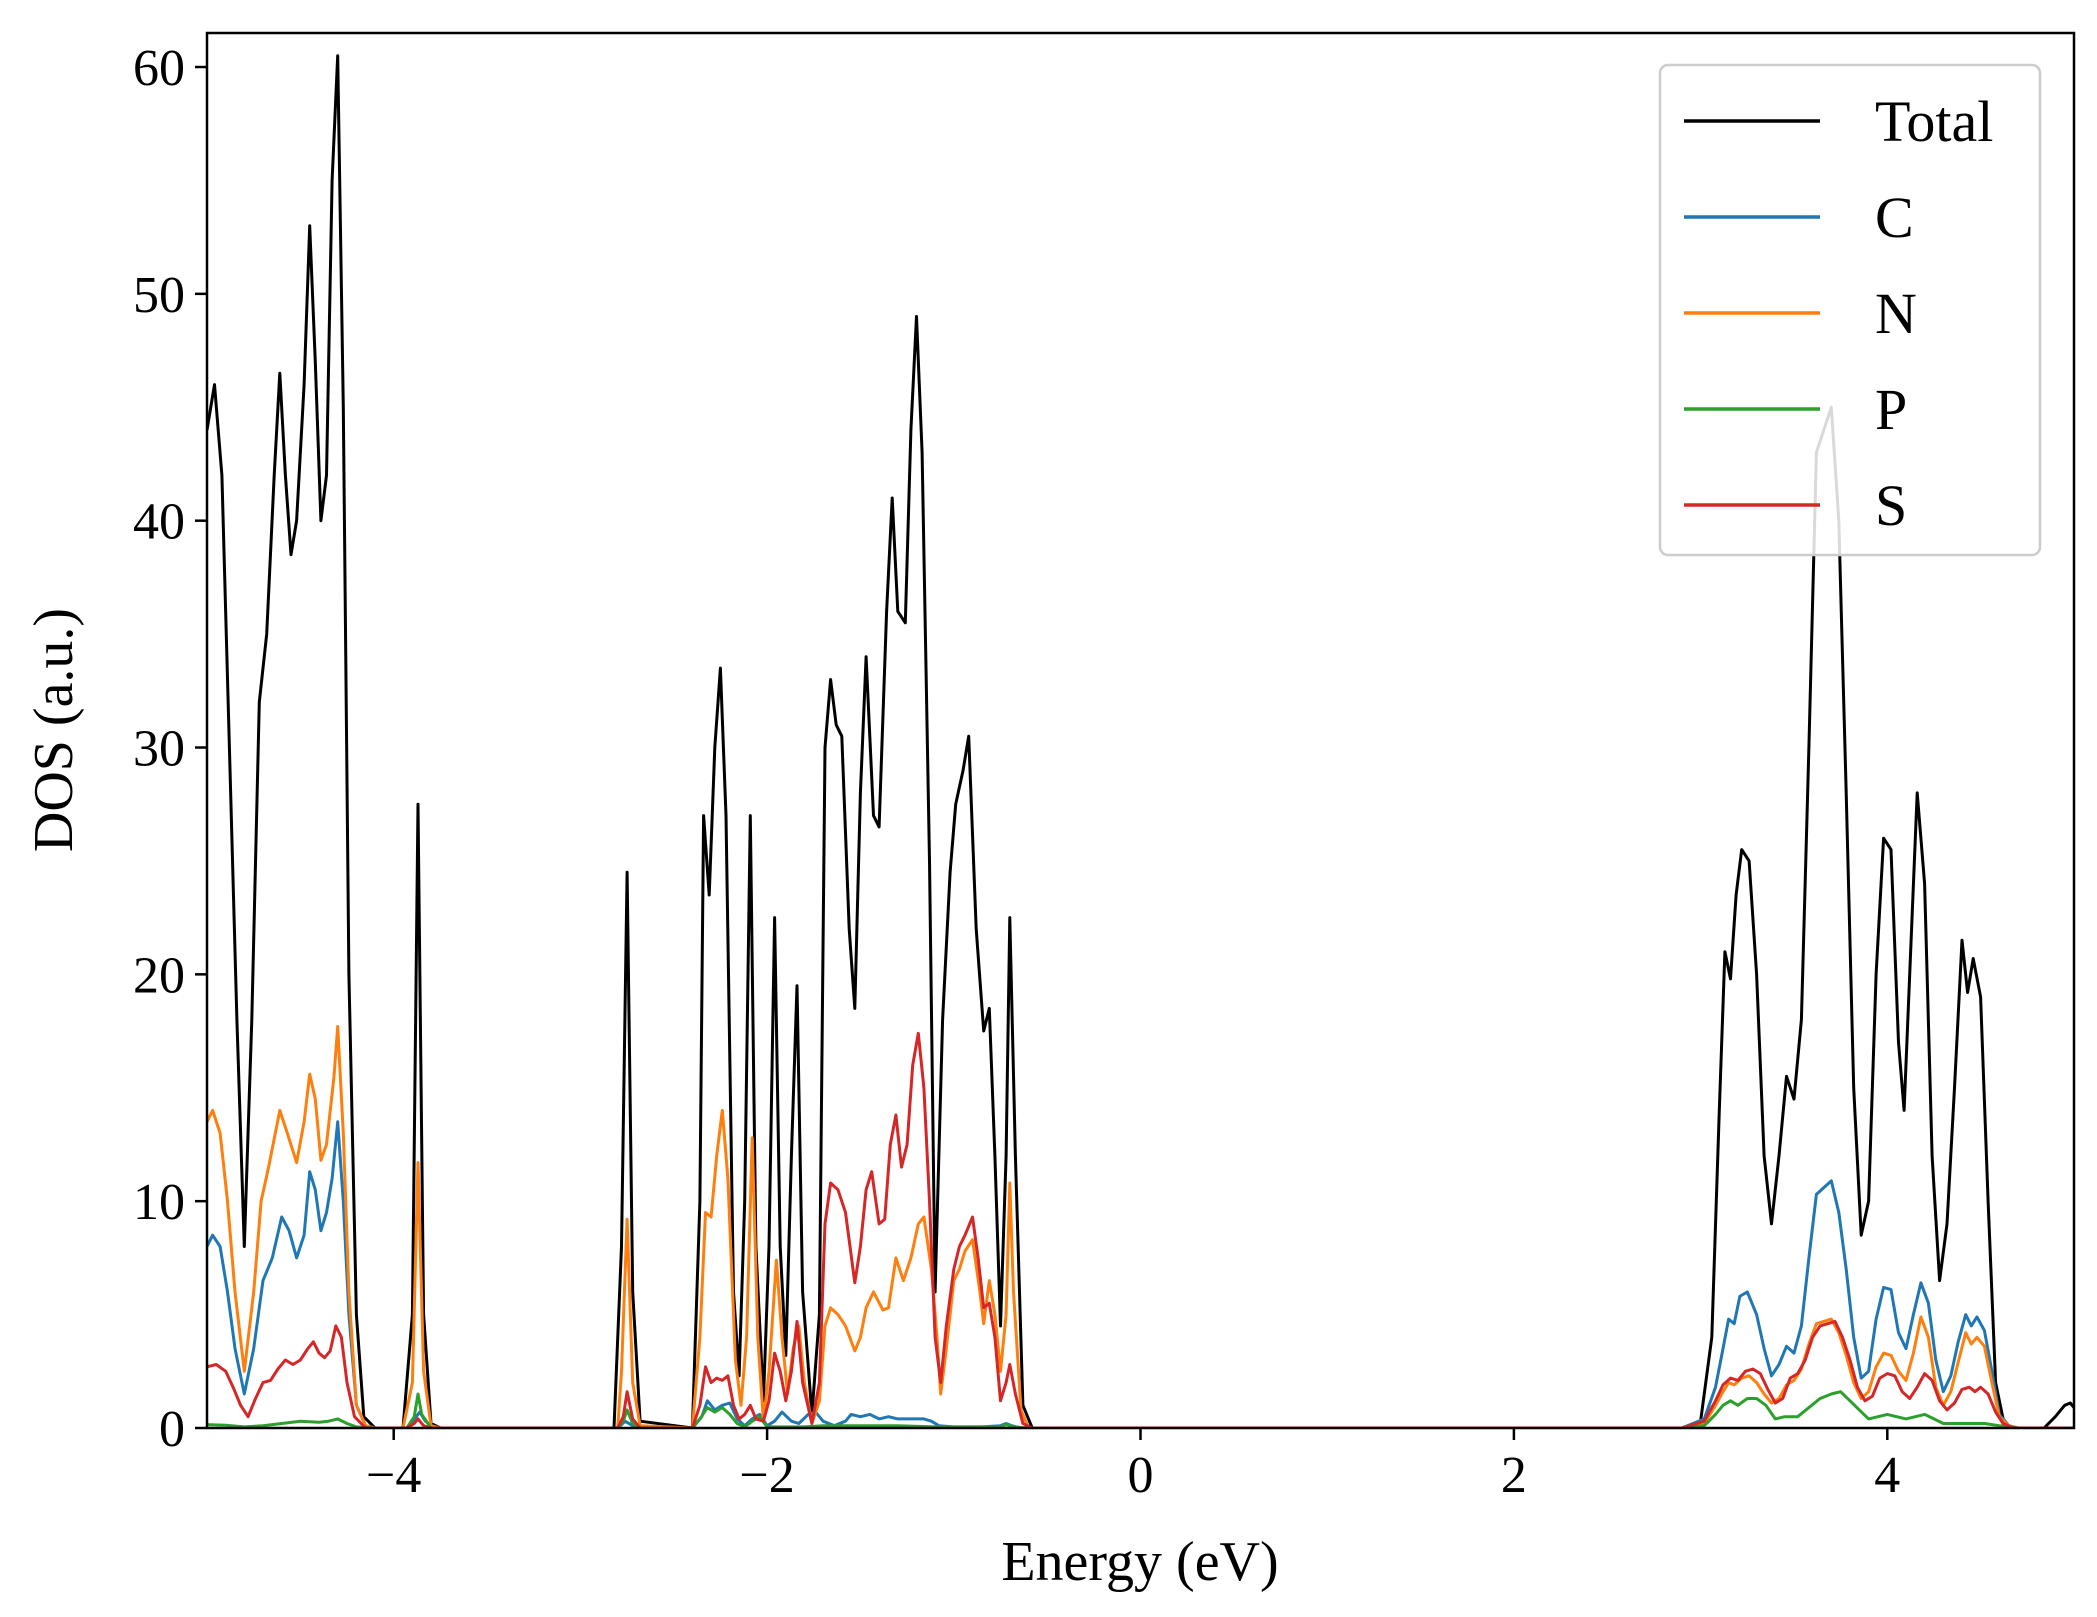  Describe the element at coordinates (1896, 313) in the screenshot. I see `legend-label-n: N` at that location.